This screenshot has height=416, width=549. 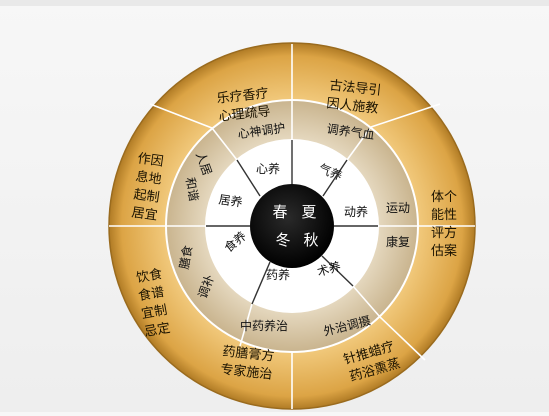 What do you see at coordinates (278, 274) in the screenshot?
I see `inner-label-yaoyang: 药养` at bounding box center [278, 274].